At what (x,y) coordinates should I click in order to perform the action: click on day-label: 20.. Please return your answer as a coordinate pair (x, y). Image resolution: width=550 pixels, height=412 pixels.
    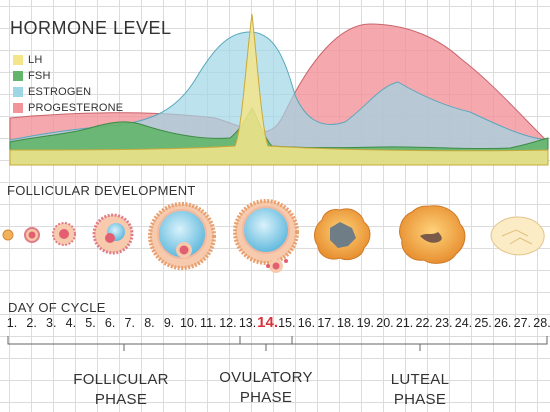
    Looking at the image, I should click on (385, 323).